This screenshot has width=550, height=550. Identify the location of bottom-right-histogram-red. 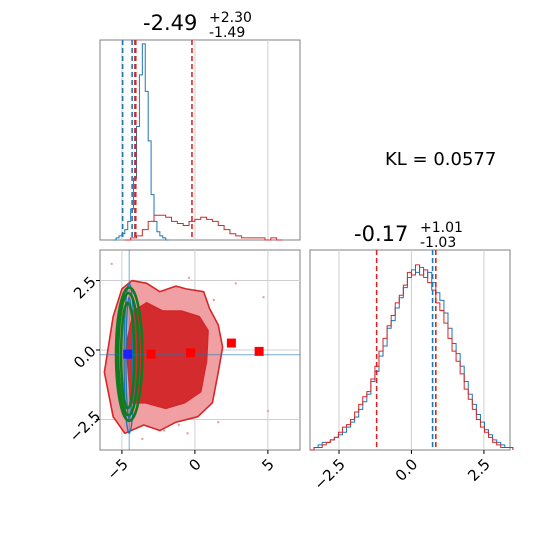
(412, 357).